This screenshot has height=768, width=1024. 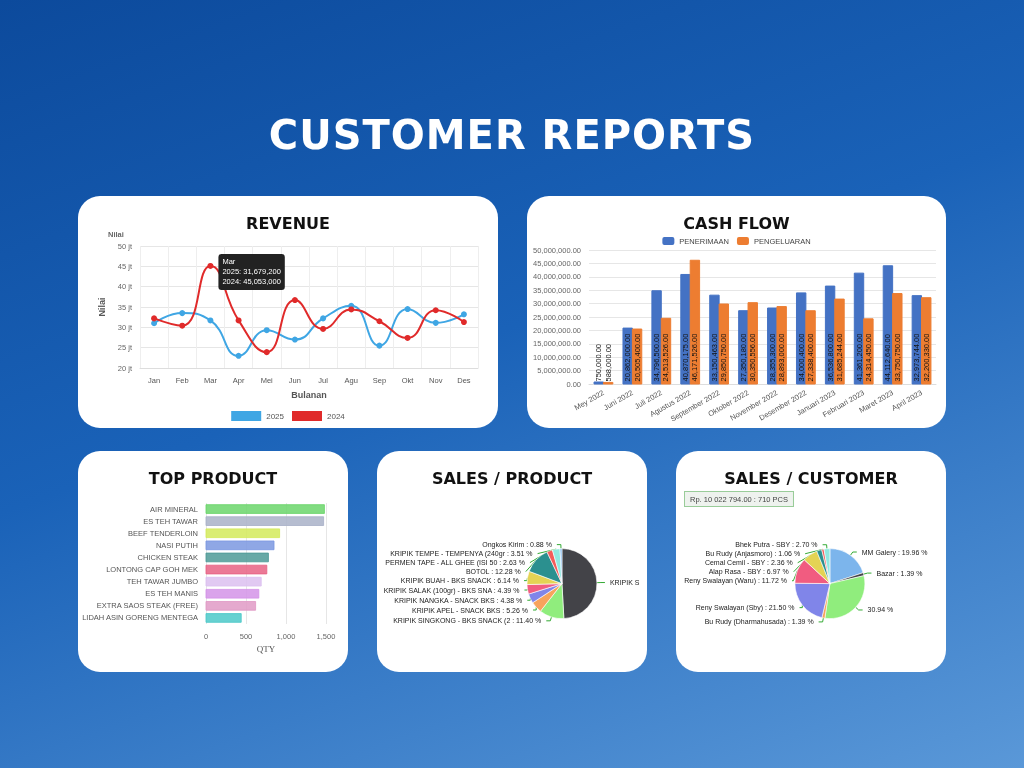 I want to click on legend-label: 2024, so click(x=336, y=416).